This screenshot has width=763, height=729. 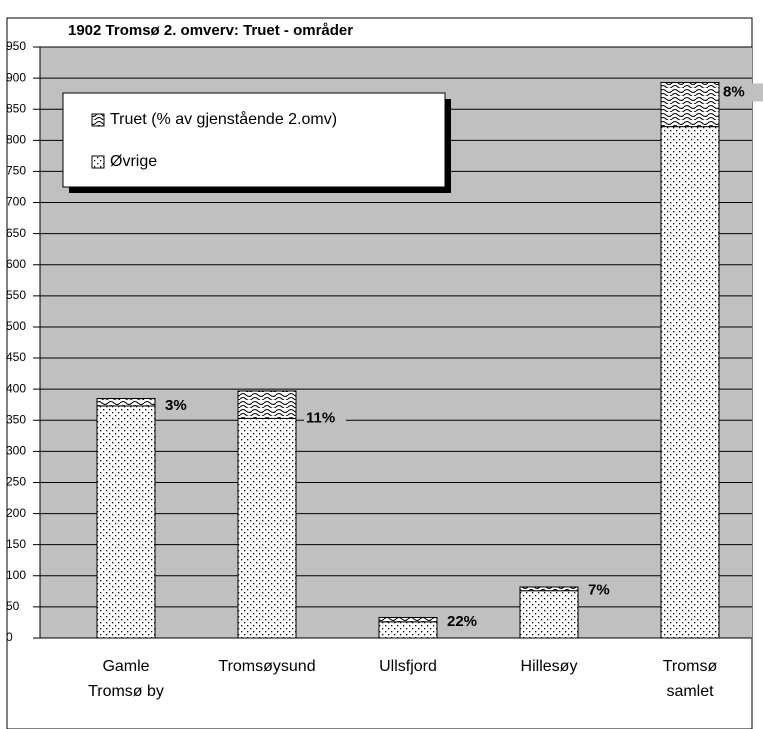 What do you see at coordinates (690, 691) in the screenshot?
I see `x-tick-label: samlet` at bounding box center [690, 691].